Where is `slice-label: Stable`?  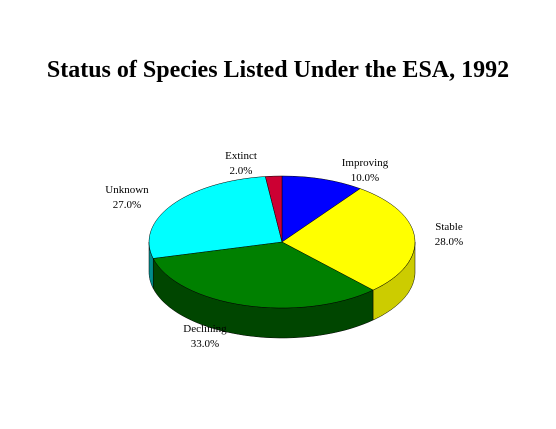
slice-label: Stable is located at coordinates (449, 227).